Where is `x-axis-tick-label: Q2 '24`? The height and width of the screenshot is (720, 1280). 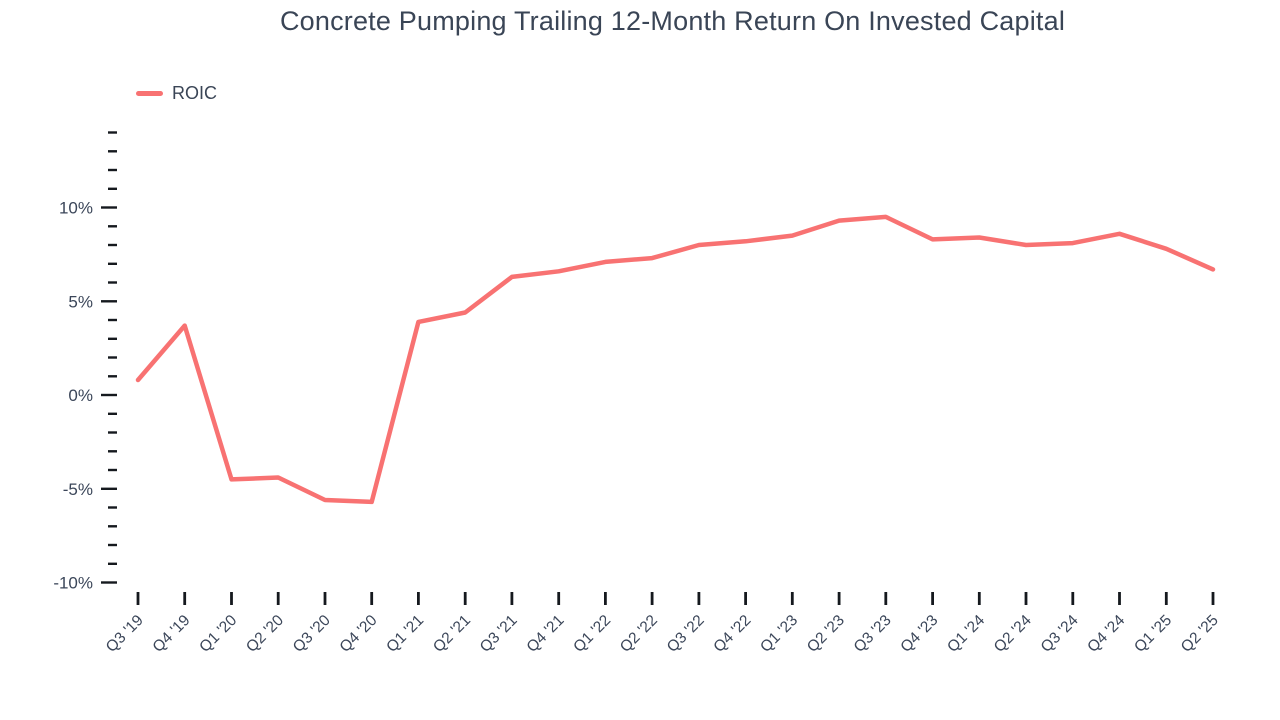 x-axis-tick-label: Q2 '24 is located at coordinates (1013, 634).